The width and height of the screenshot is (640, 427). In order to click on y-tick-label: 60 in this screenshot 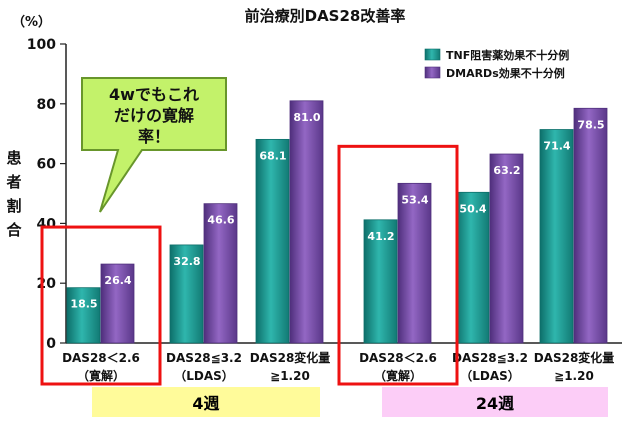, I will do `click(47, 165)`.